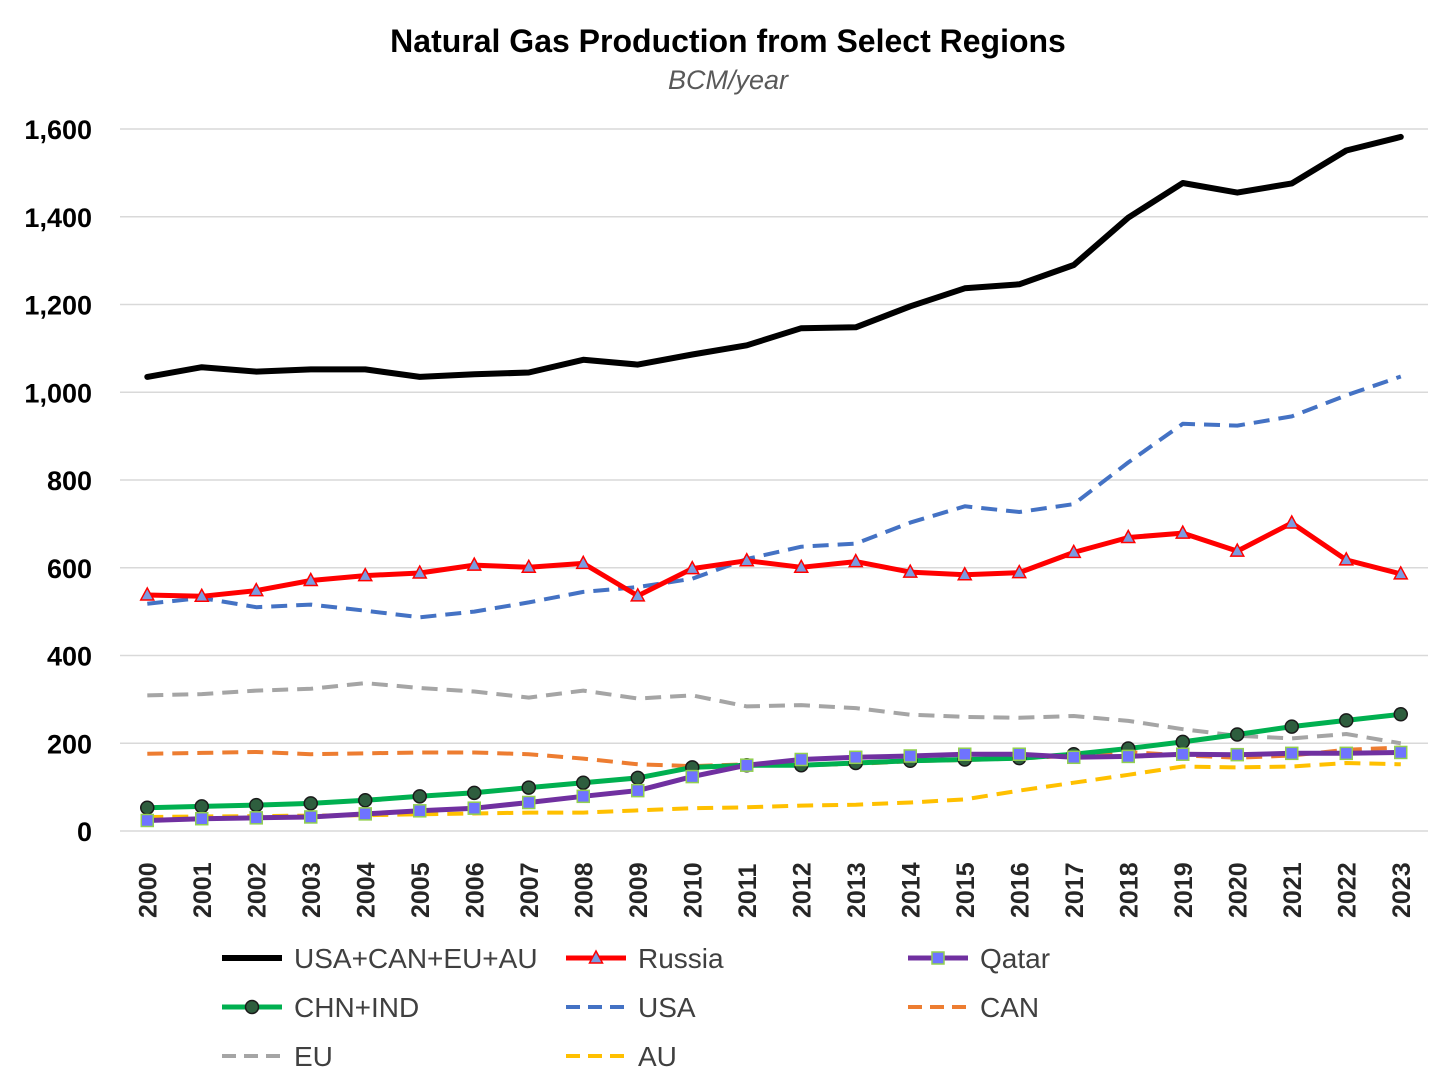 The image size is (1456, 1092). What do you see at coordinates (69, 657) in the screenshot?
I see `y-tick-label: 400` at bounding box center [69, 657].